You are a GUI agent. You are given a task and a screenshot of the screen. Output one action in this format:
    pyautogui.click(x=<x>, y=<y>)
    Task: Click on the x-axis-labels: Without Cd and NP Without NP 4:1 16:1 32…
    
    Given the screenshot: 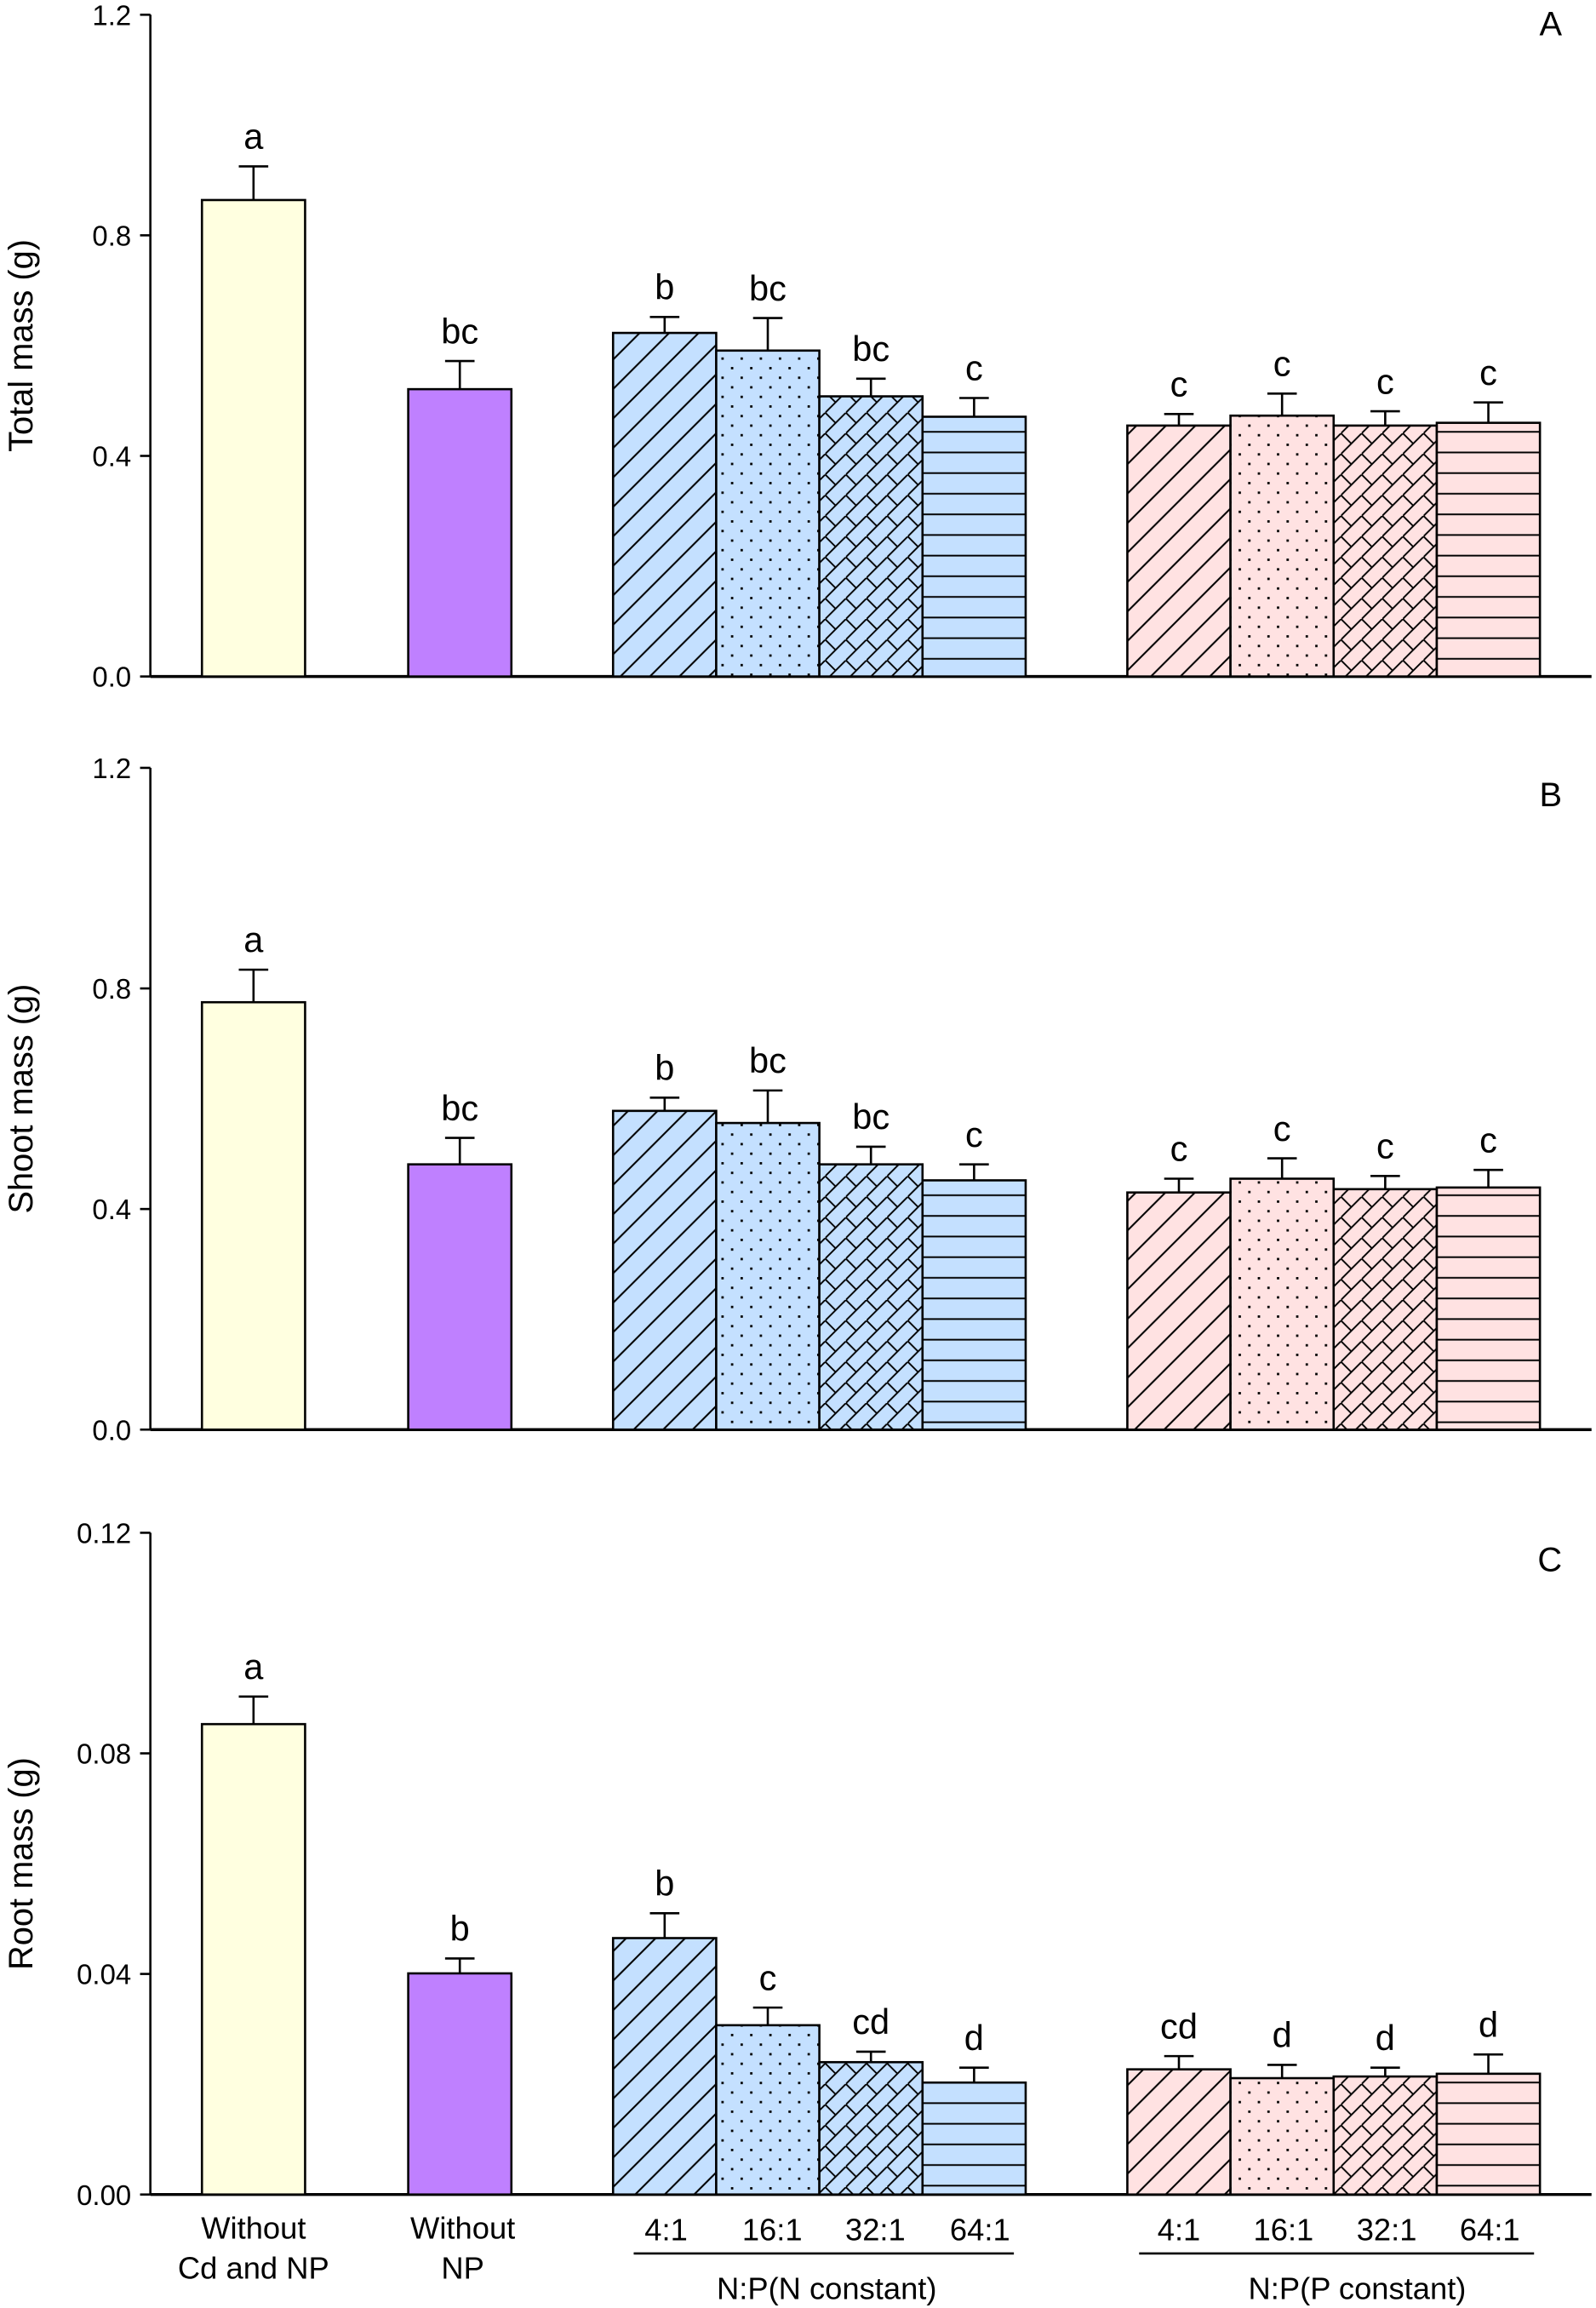 What is the action you would take?
    pyautogui.click(x=856, y=2258)
    